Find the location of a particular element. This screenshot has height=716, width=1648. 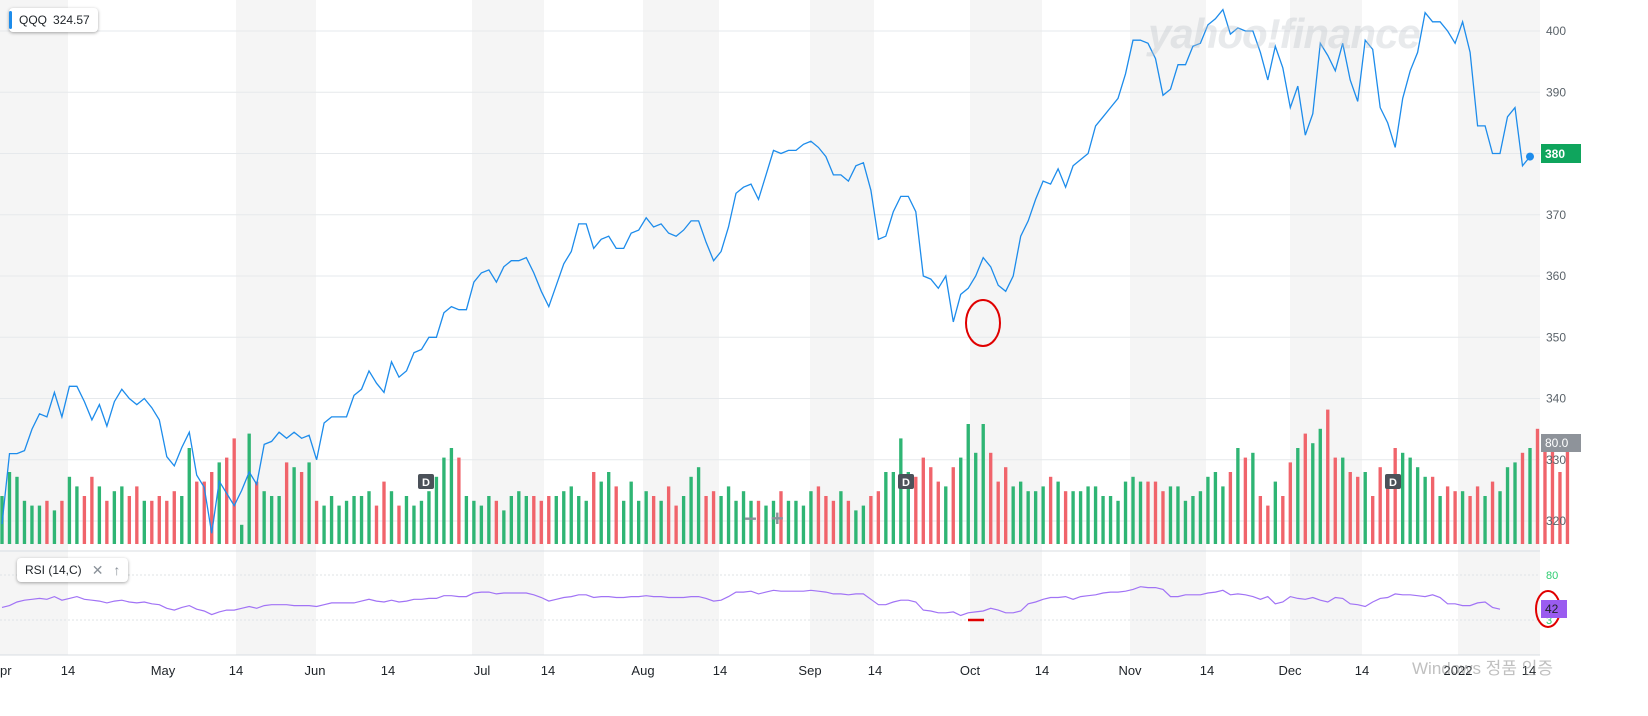

ticker-symbol: QQQ is located at coordinates (33, 20).